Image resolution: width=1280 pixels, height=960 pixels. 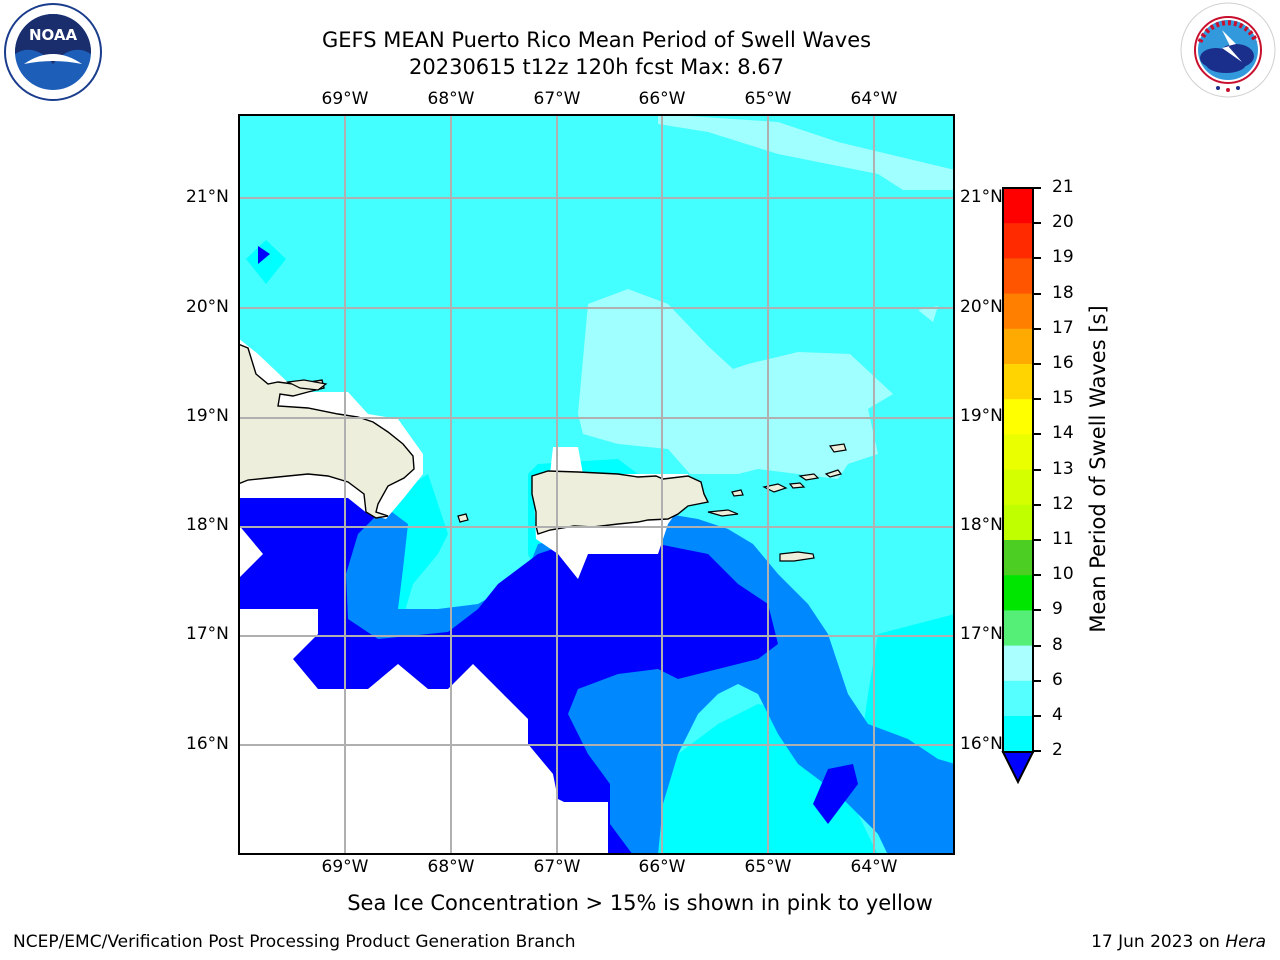 I want to click on colorbar-tick-label: 2, so click(x=1057, y=750).